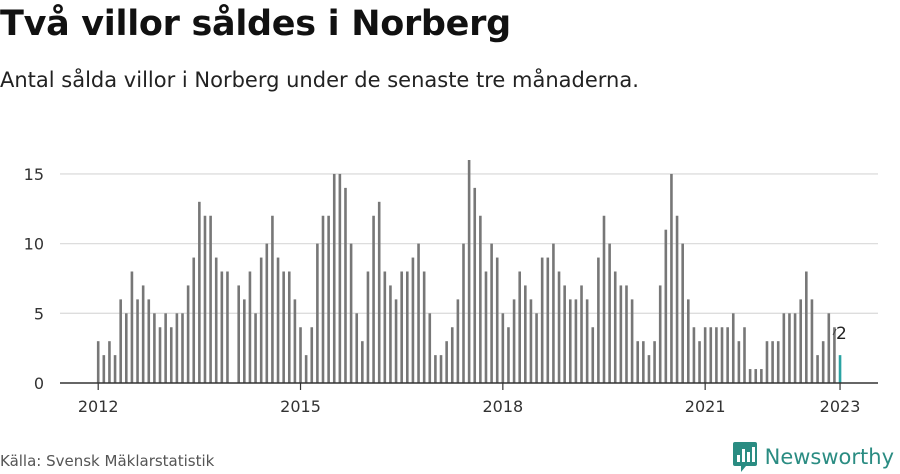 The height and width of the screenshot is (474, 900). Describe the element at coordinates (39, 313) in the screenshot. I see `y-tick-label-5: 5` at that location.